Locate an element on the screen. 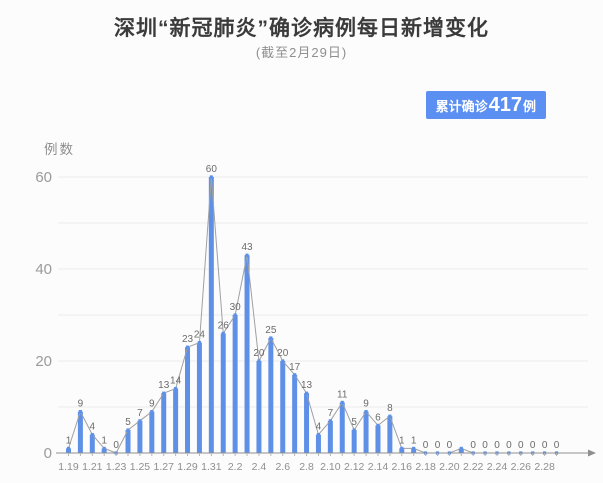  point-value-label: 13 is located at coordinates (164, 385).